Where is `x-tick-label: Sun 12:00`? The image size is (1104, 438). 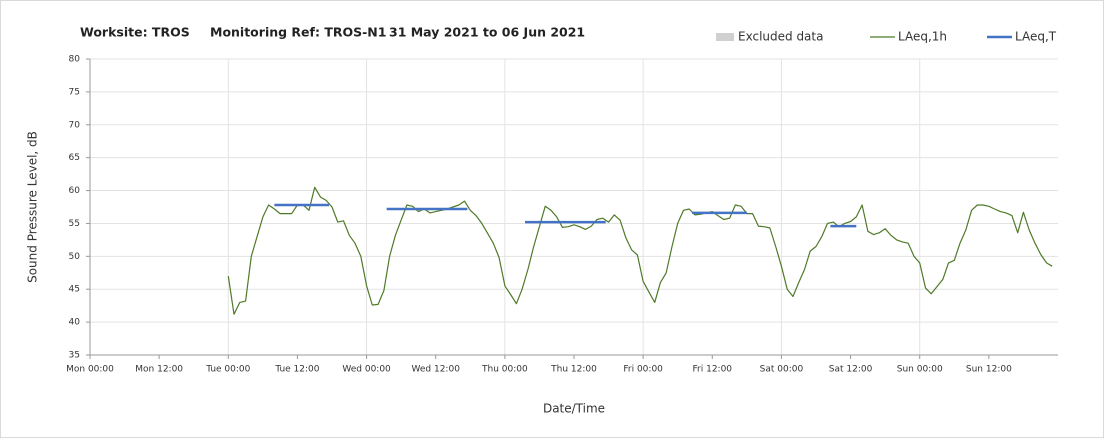
x-tick-label: Sun 12:00 is located at coordinates (989, 370).